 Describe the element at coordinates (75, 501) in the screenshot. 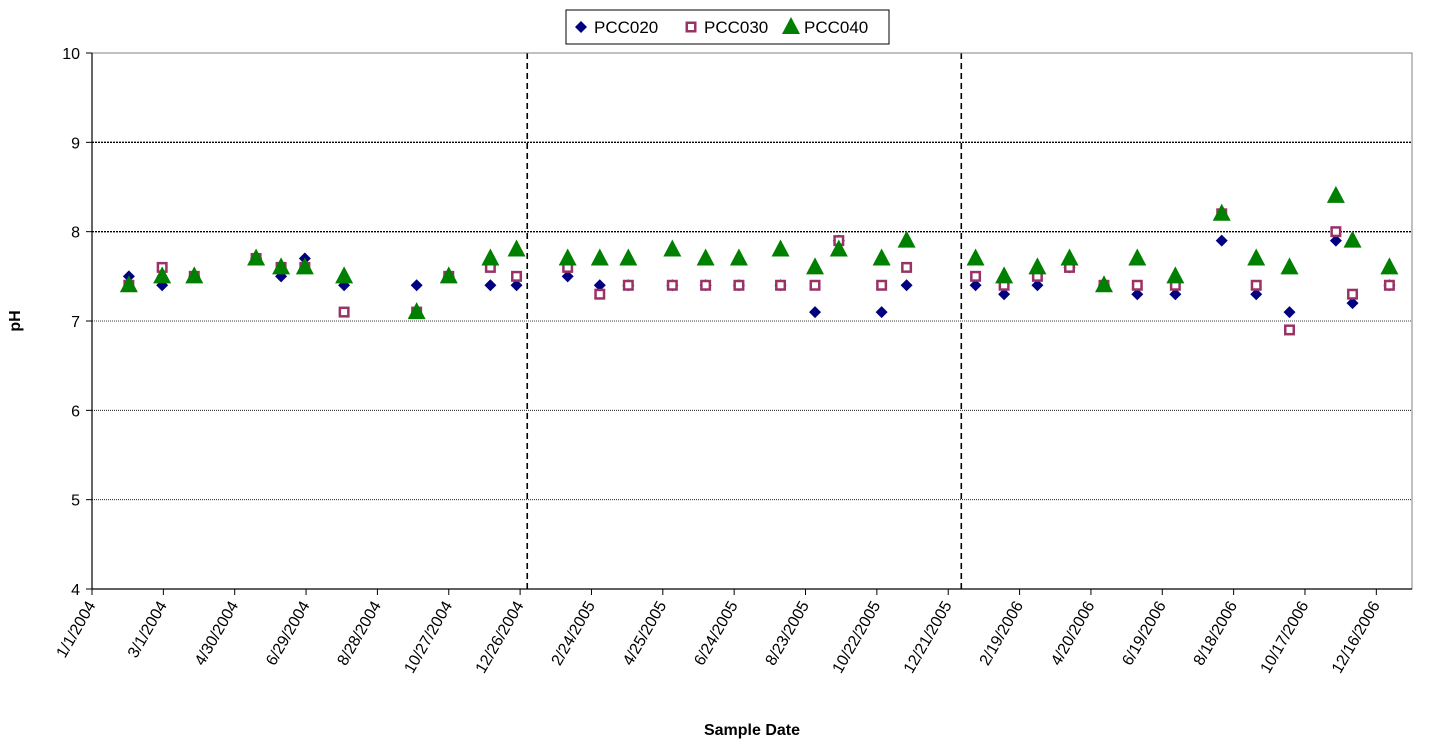

I see `y-tick-label: 5` at that location.